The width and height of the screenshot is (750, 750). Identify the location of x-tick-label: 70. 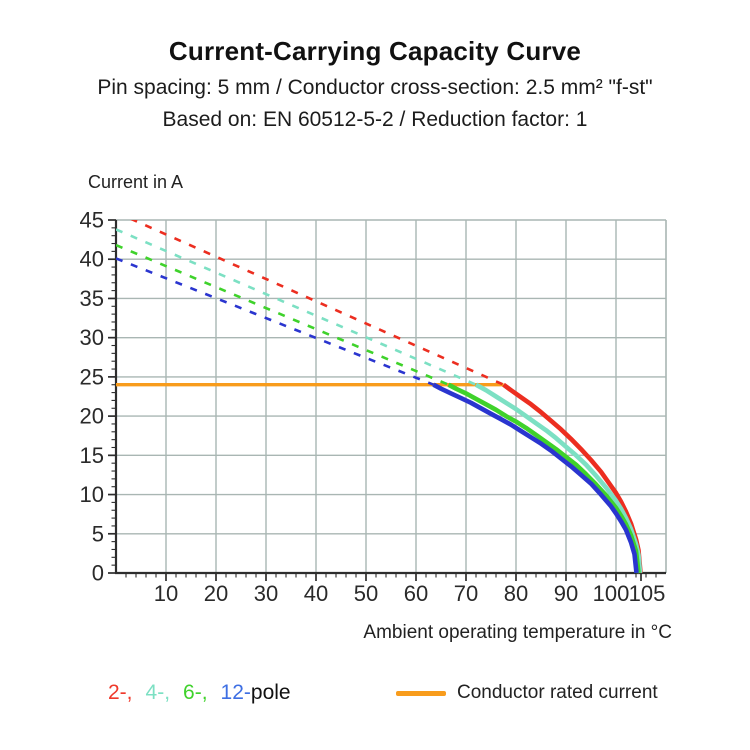
(466, 593).